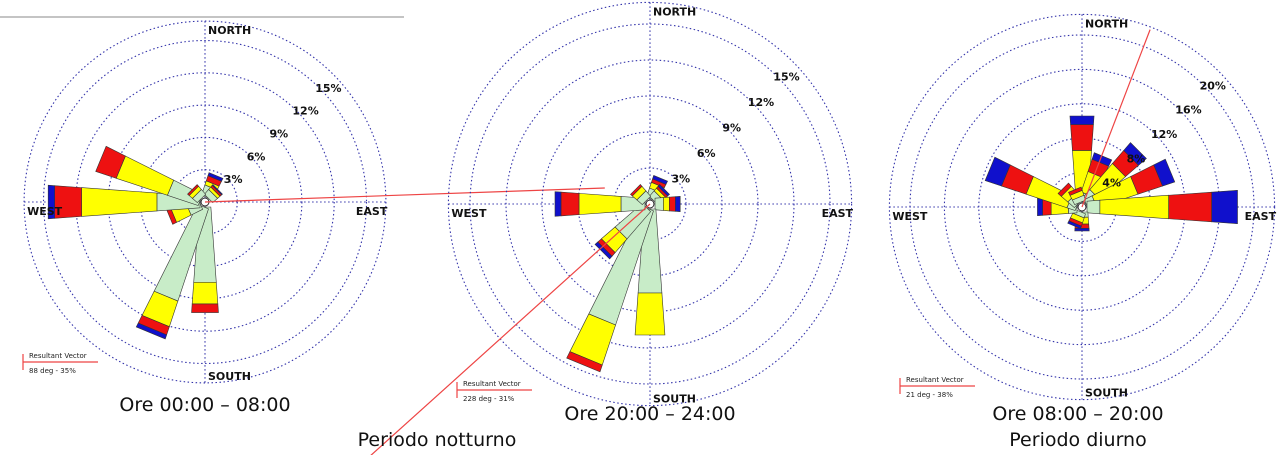  What do you see at coordinates (489, 399) in the screenshot?
I see `resultant-legend-value: 228 deg - 31%` at bounding box center [489, 399].